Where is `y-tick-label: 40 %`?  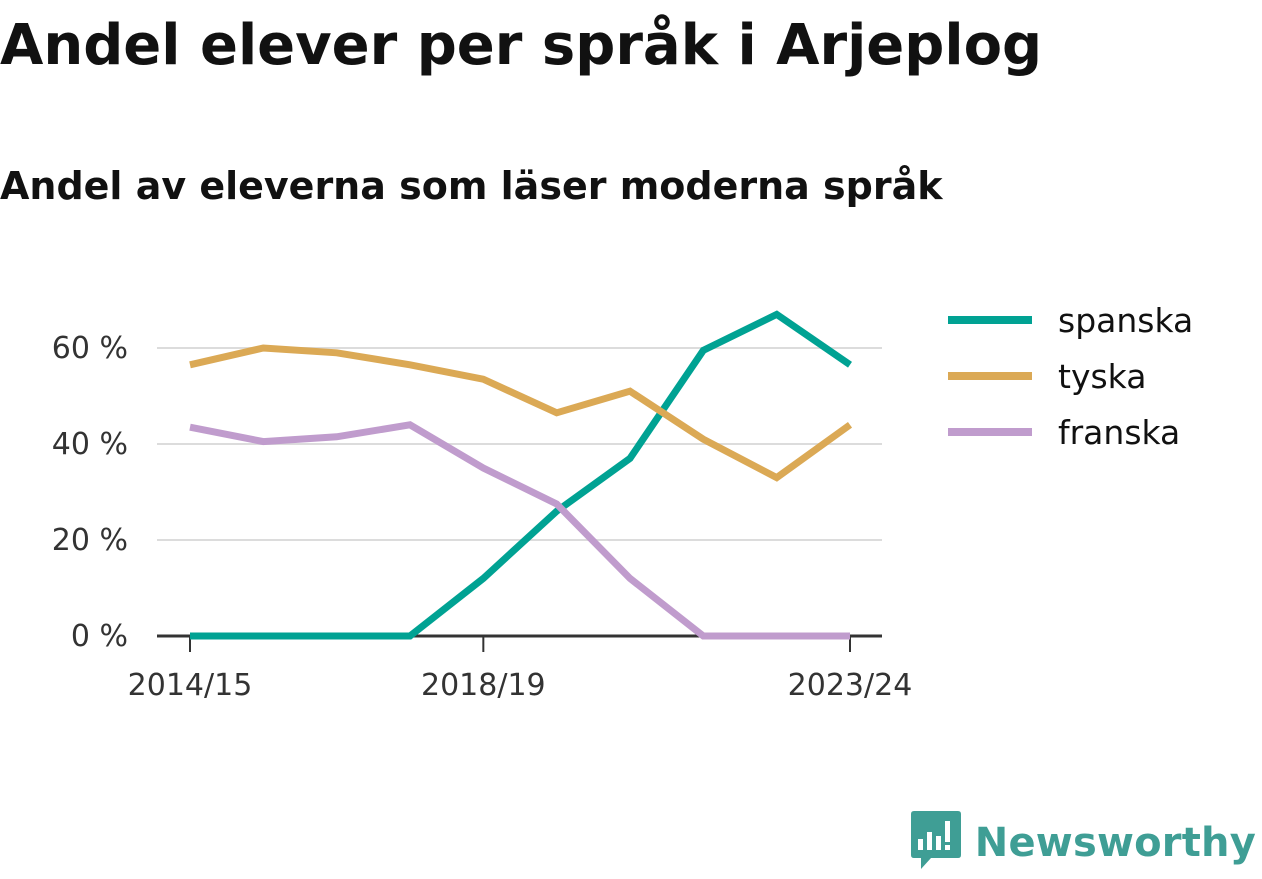
y-tick-label: 40 % is located at coordinates (90, 444).